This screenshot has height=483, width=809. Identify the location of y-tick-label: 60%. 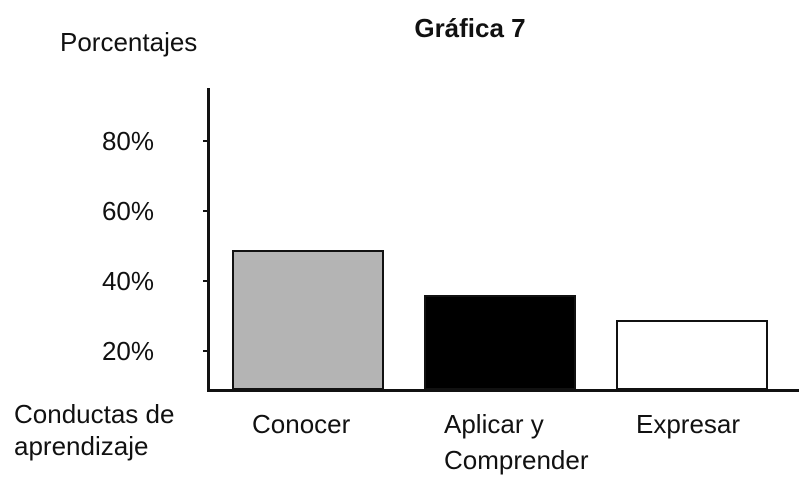
(127, 210).